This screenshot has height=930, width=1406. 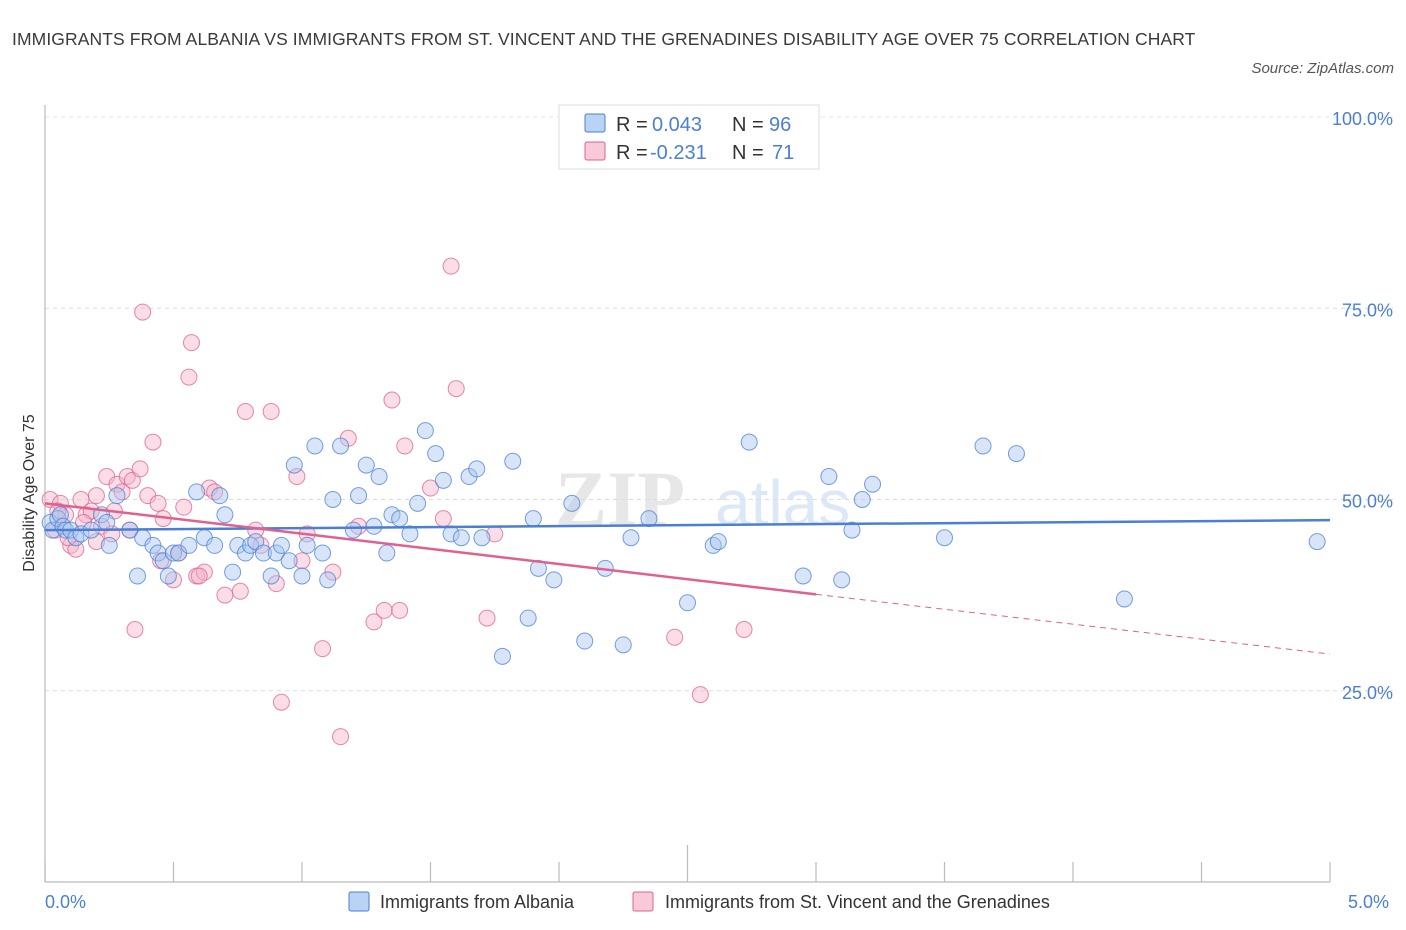 What do you see at coordinates (1368, 902) in the screenshot?
I see `x-tick-max: 5.0%` at bounding box center [1368, 902].